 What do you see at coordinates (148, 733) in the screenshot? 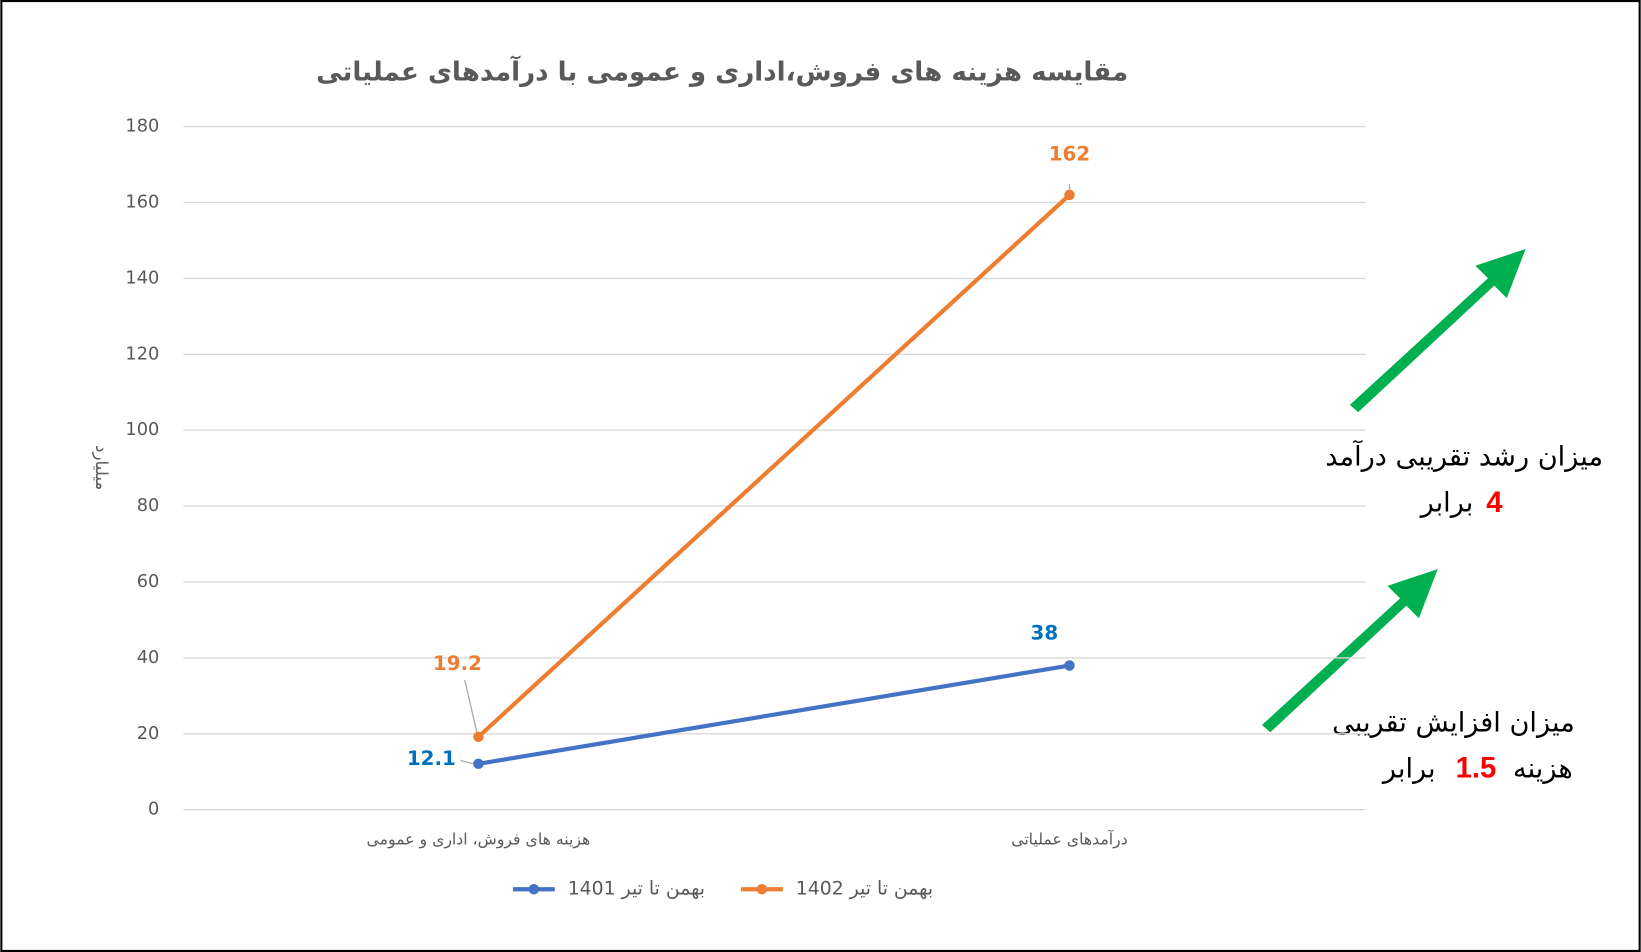
I see `y-tick-label: 20` at bounding box center [148, 733].